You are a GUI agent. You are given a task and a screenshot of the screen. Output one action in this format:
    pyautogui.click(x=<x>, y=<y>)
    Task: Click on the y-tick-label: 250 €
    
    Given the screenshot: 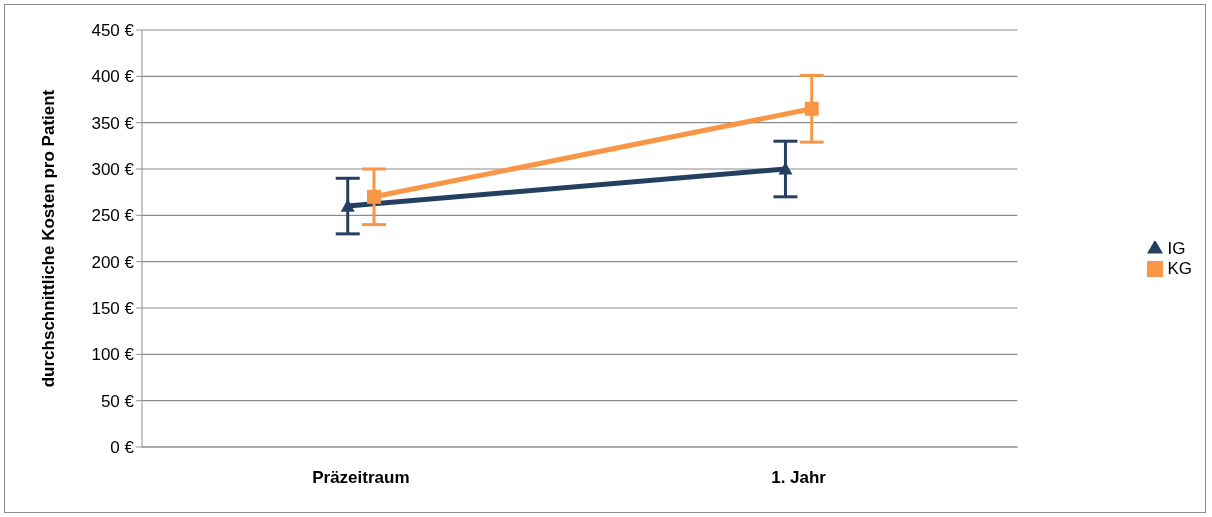 What is the action you would take?
    pyautogui.click(x=113, y=216)
    